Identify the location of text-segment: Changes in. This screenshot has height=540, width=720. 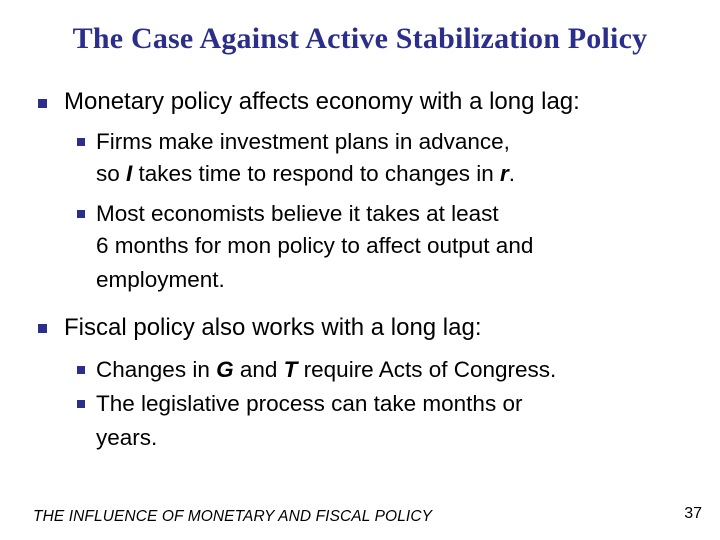
(156, 369).